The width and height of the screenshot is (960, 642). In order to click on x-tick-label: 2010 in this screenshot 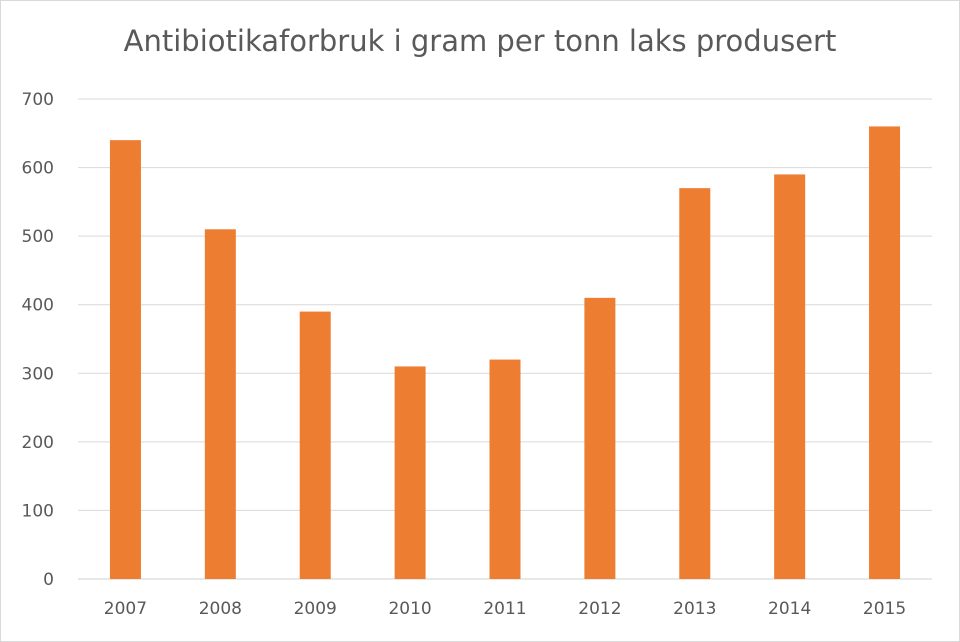, I will do `click(409, 609)`.